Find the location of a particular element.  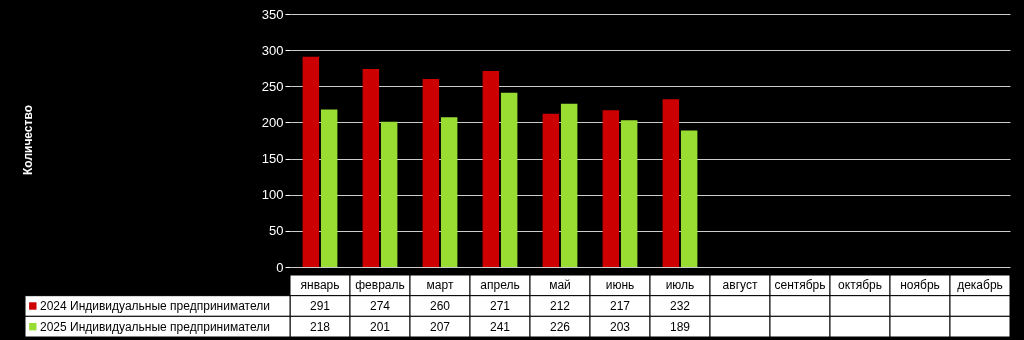

x-tick-label: декабрь is located at coordinates (980, 285).